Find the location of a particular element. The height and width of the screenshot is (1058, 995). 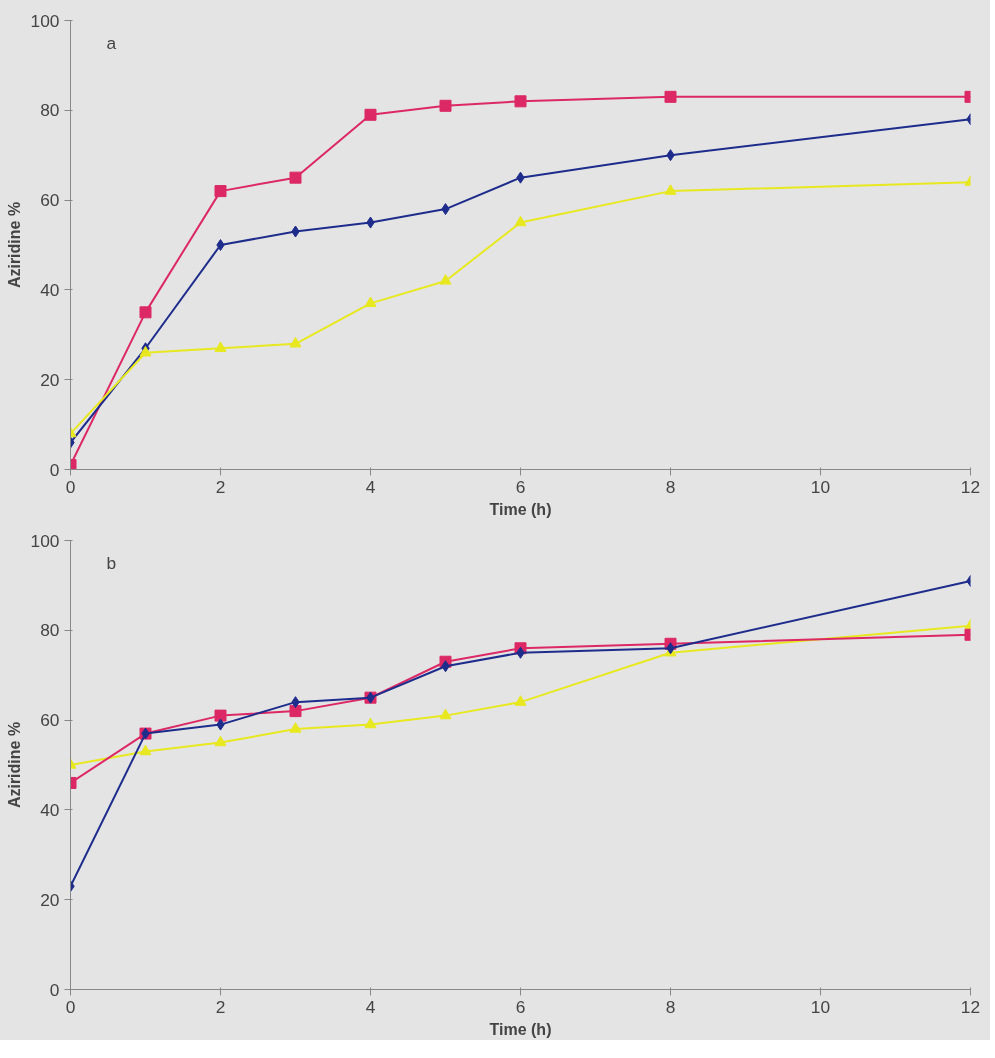

annotation: b is located at coordinates (111, 562).